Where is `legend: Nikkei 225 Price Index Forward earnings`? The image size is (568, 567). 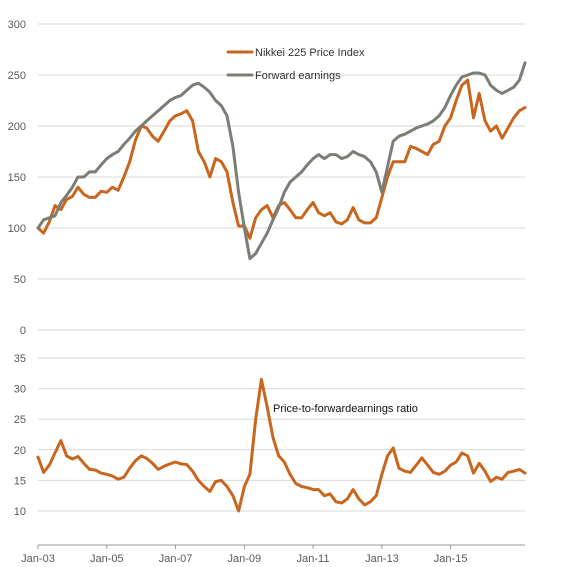 legend: Nikkei 225 Price Index Forward earnings is located at coordinates (295, 64).